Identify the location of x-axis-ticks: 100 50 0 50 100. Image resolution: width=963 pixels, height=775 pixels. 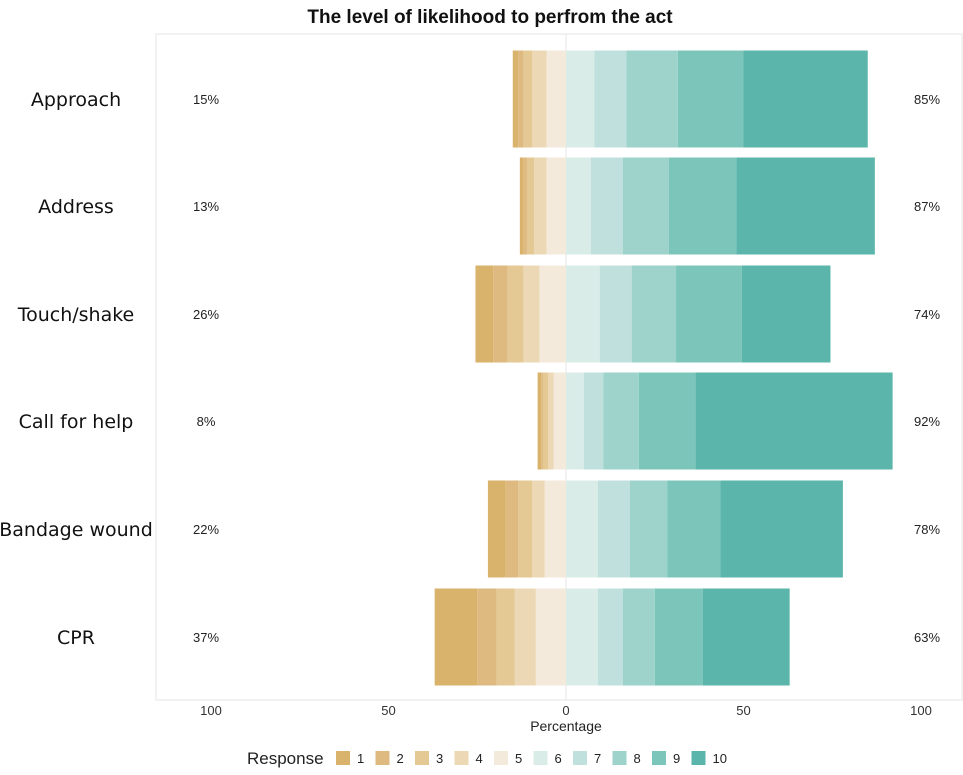
(566, 710).